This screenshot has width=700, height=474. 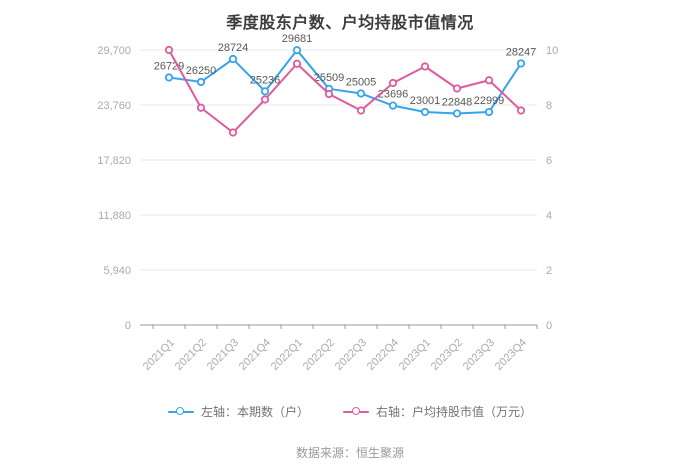 What do you see at coordinates (549, 271) in the screenshot?
I see `svg-text: 2` at bounding box center [549, 271].